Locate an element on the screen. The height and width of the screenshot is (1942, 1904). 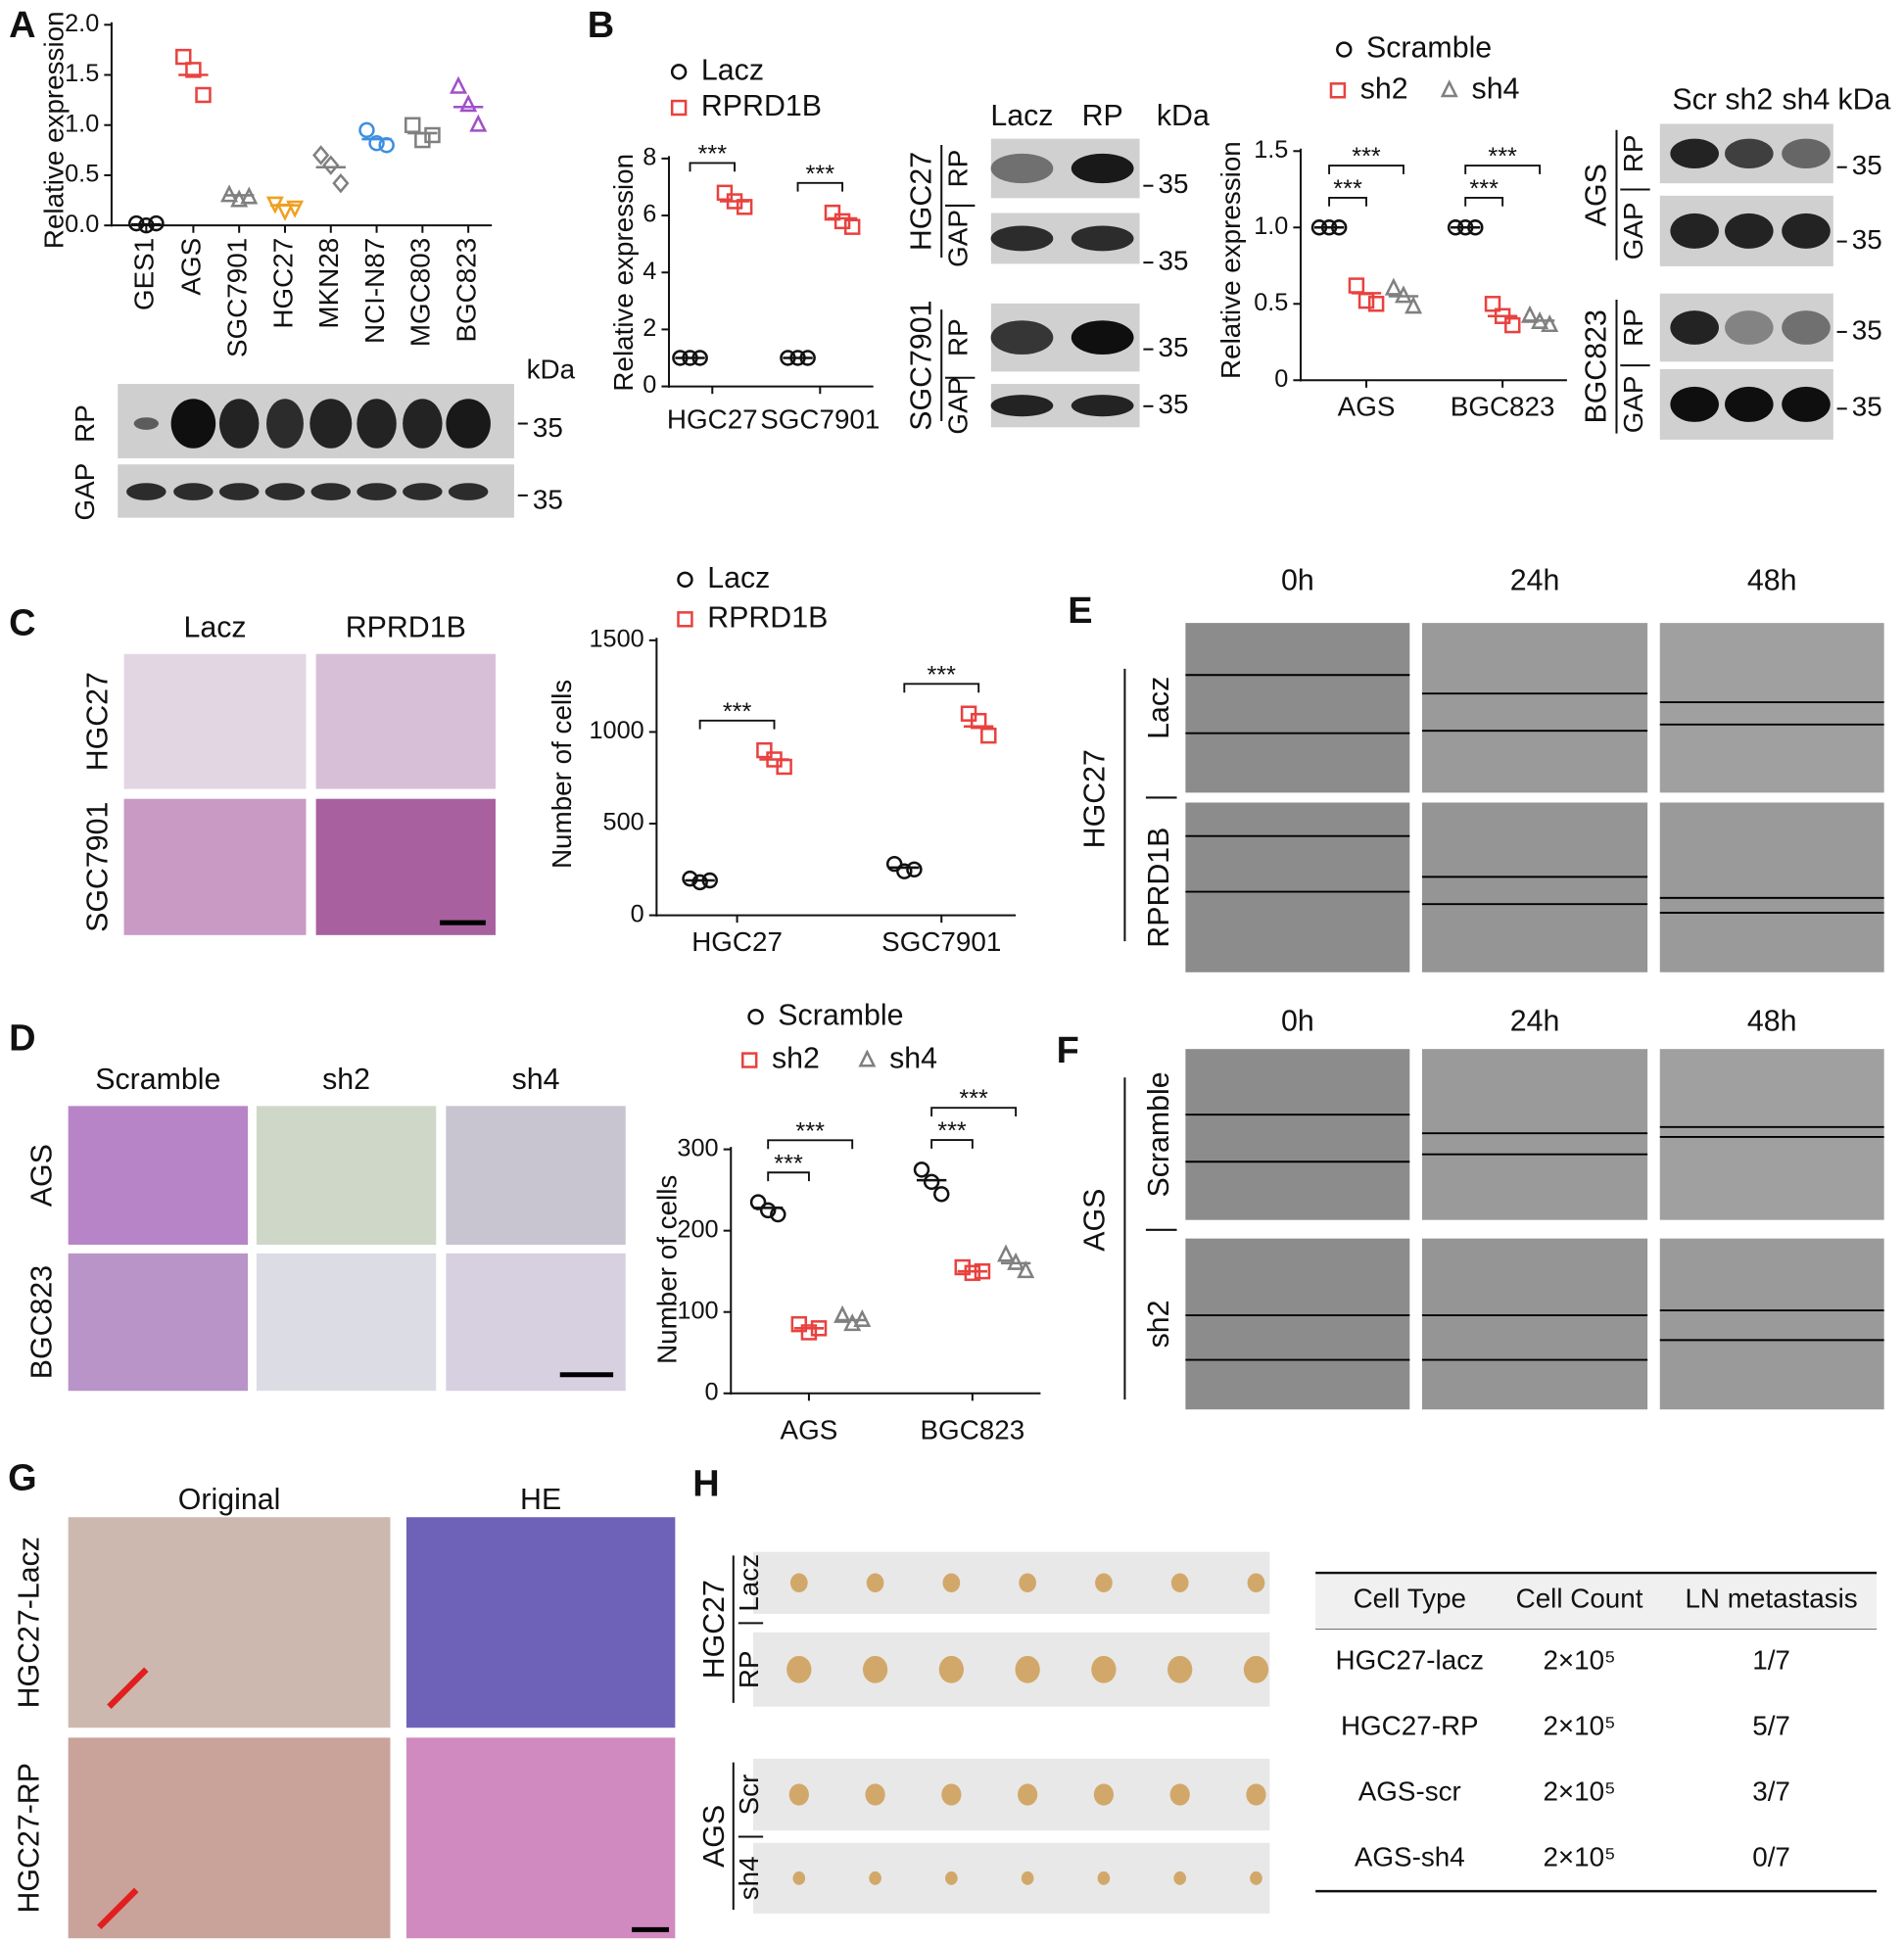
panel-label: A is located at coordinates (22, 25).